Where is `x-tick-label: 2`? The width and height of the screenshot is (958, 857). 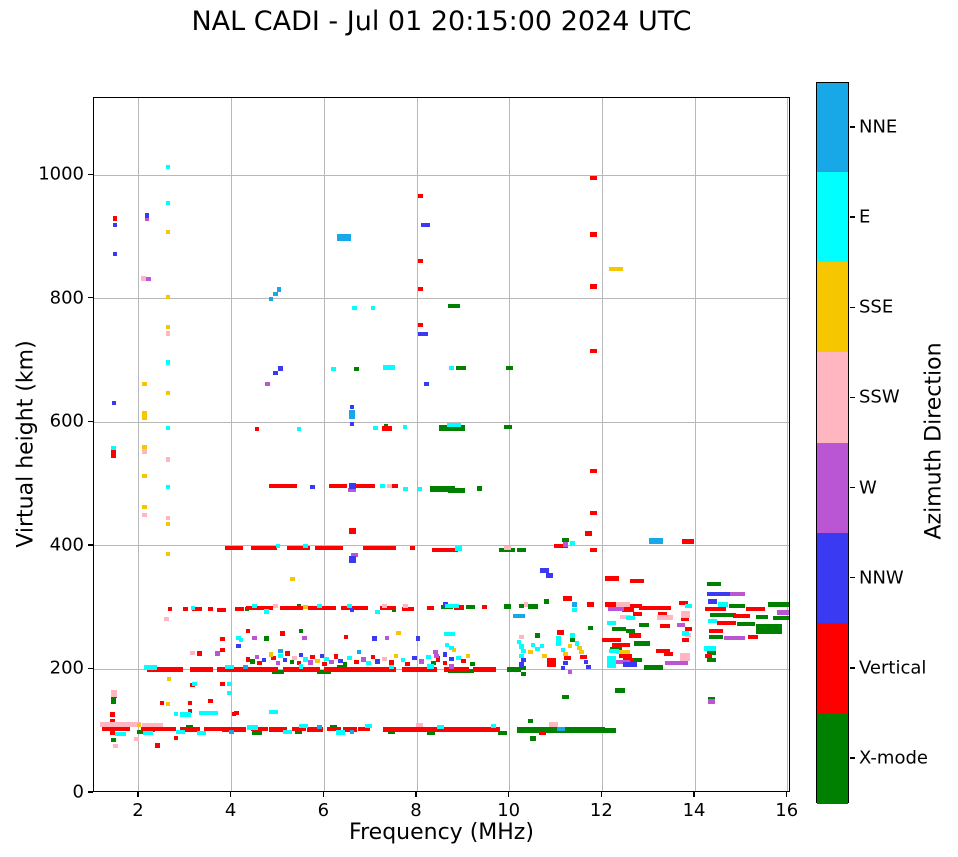 x-tick-label: 2 is located at coordinates (138, 810).